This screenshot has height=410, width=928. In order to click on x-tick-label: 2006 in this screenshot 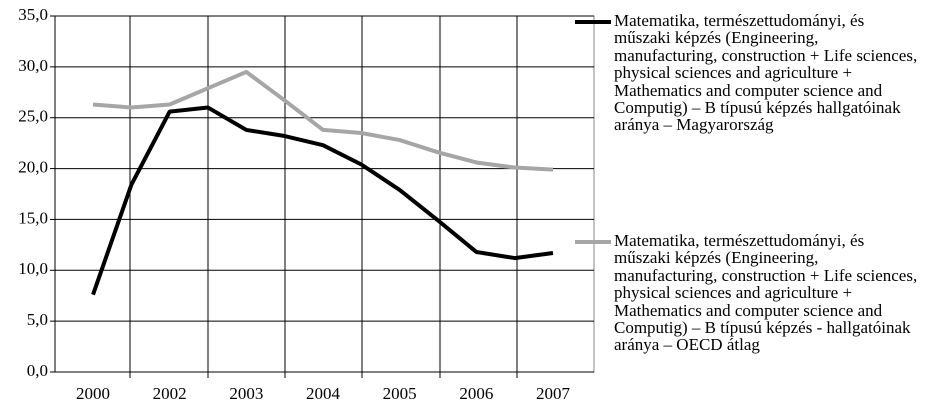, I will do `click(476, 393)`.